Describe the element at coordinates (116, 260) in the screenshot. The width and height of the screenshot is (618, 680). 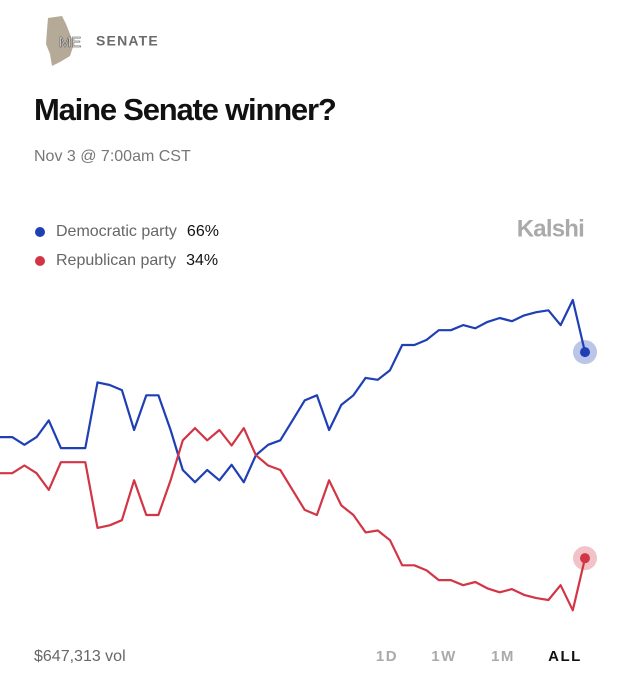
I see `legend-name: Republican party` at that location.